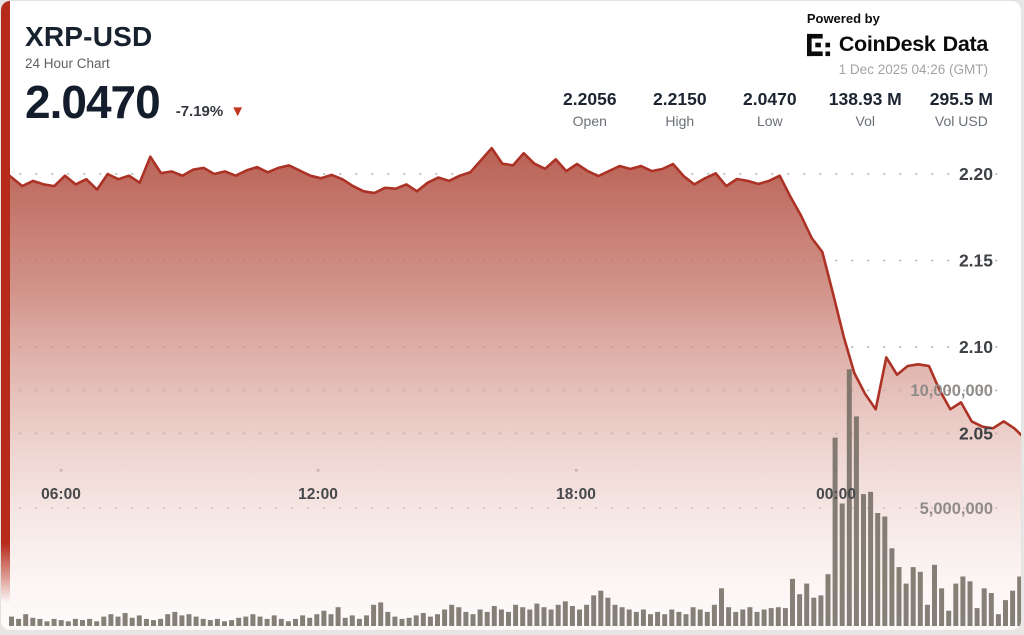  Describe the element at coordinates (961, 121) in the screenshot. I see `stat-vol-usd-label: Vol USD` at that location.